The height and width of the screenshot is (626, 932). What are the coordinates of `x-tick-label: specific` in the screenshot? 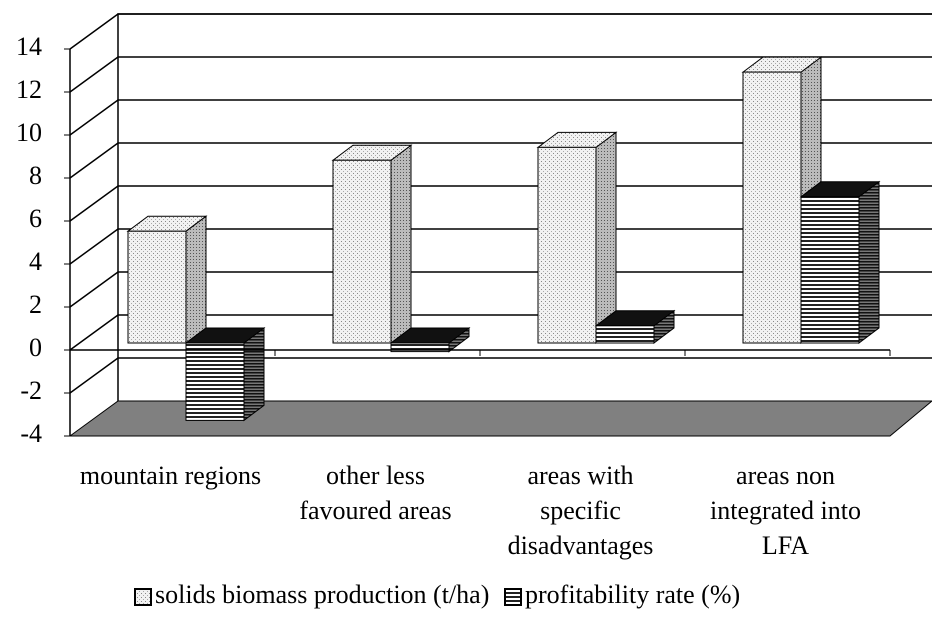 It's located at (580, 510).